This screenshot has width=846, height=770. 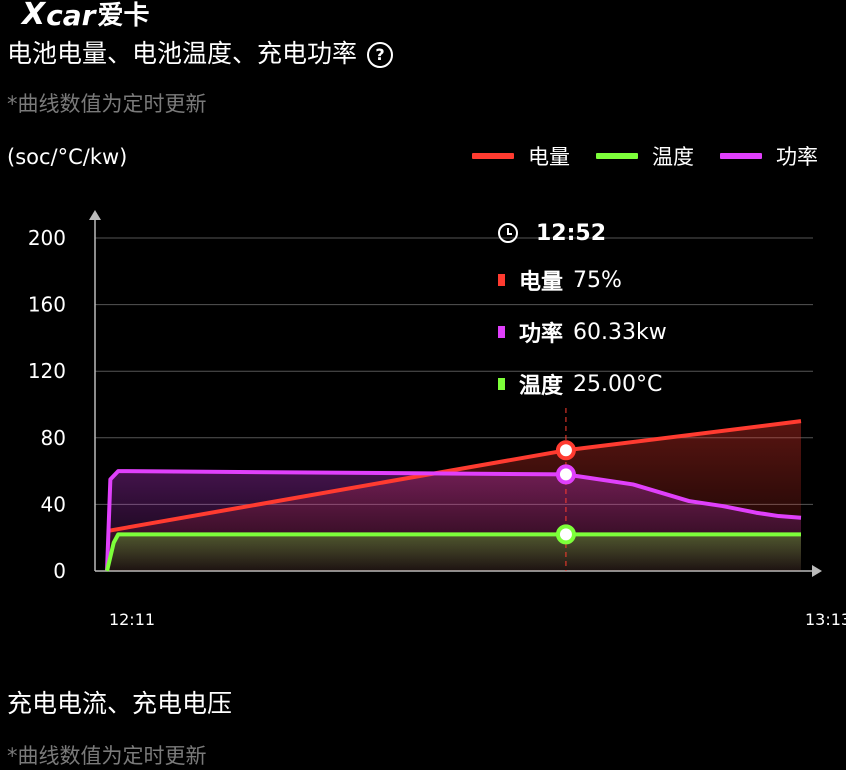 I want to click on tooltip-time-row: 12:52, so click(x=602, y=233).